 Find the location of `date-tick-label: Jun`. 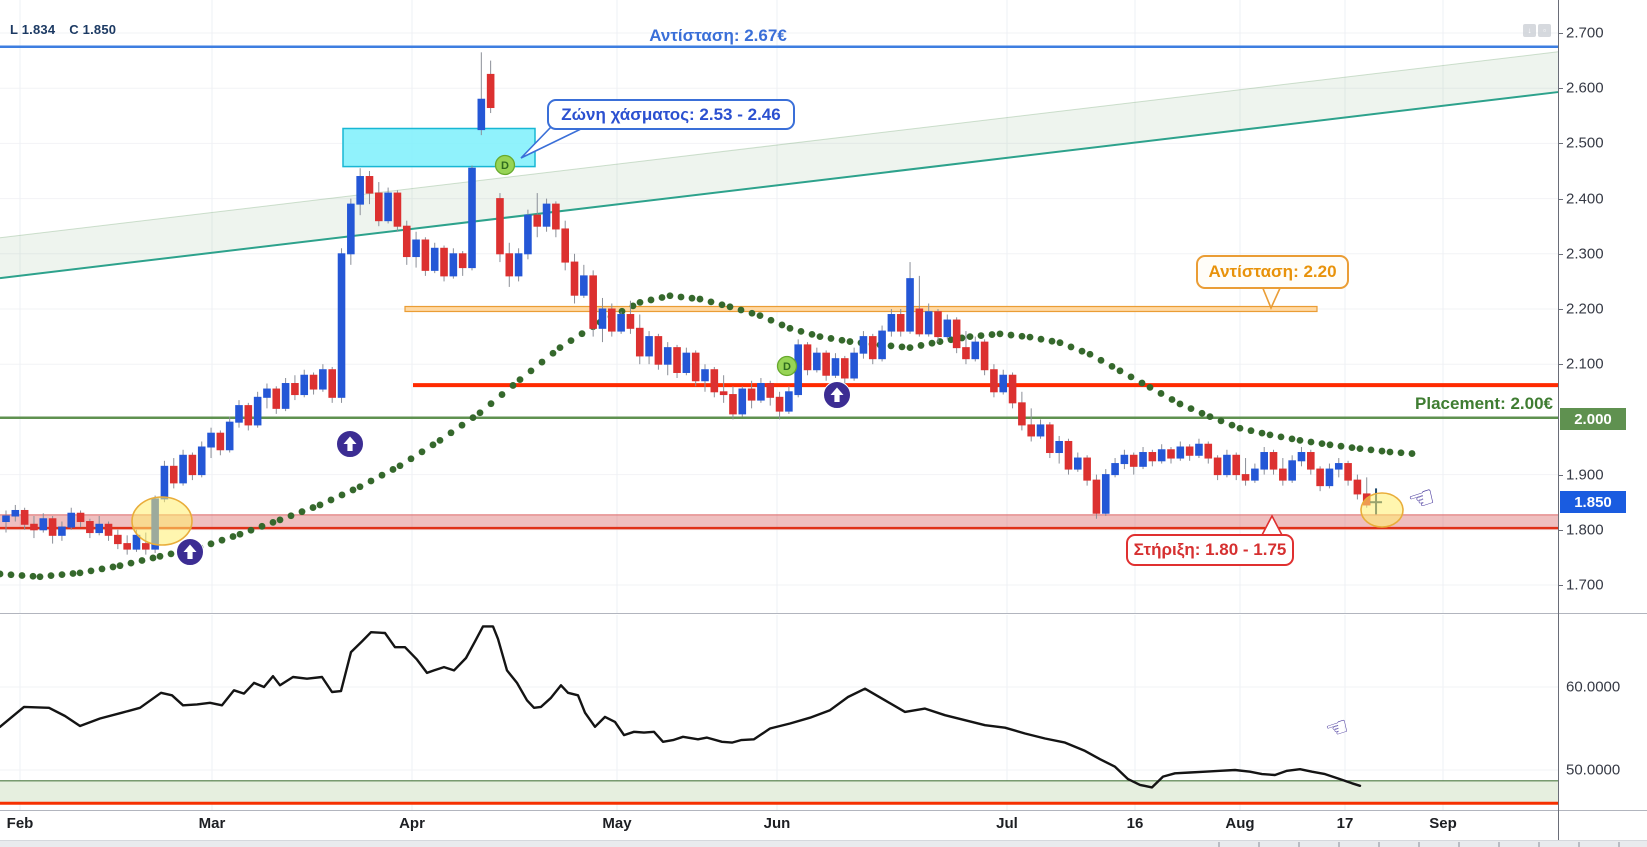

date-tick-label: Jun is located at coordinates (777, 823).